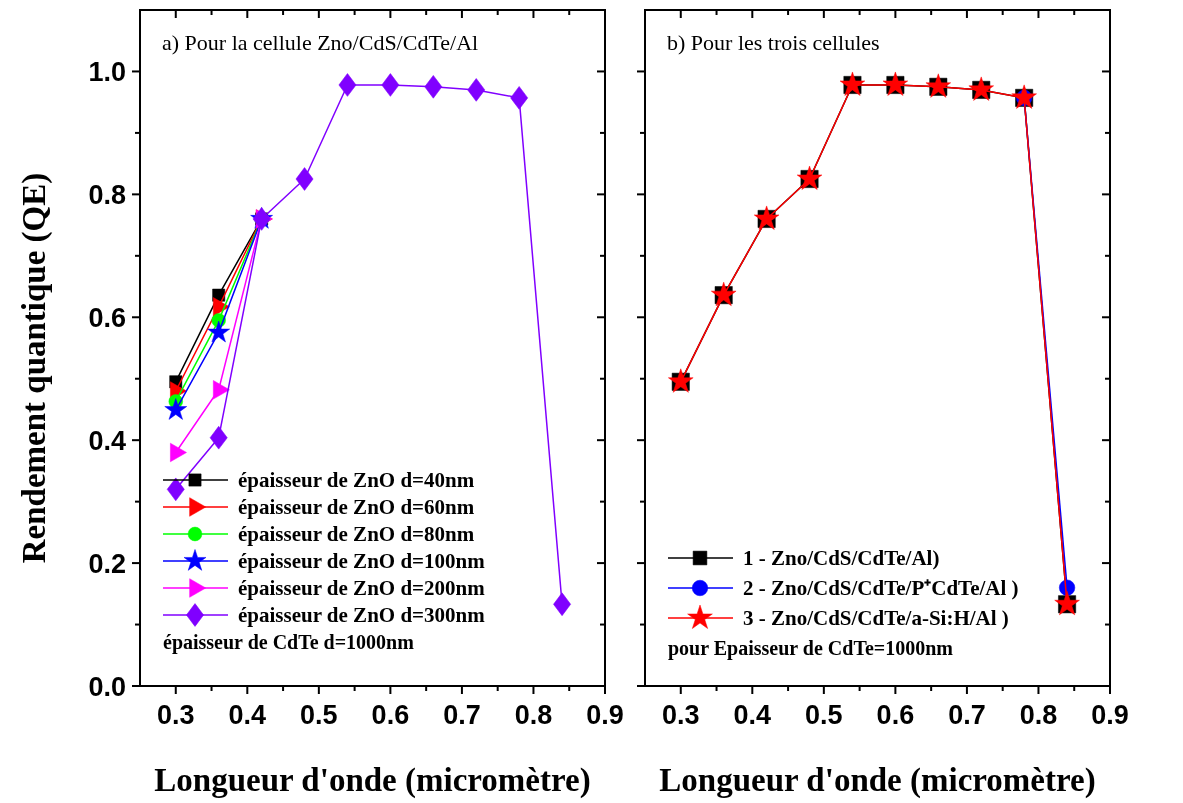 This screenshot has width=1183, height=803. I want to click on y-tick-label: 0.4, so click(107, 441).